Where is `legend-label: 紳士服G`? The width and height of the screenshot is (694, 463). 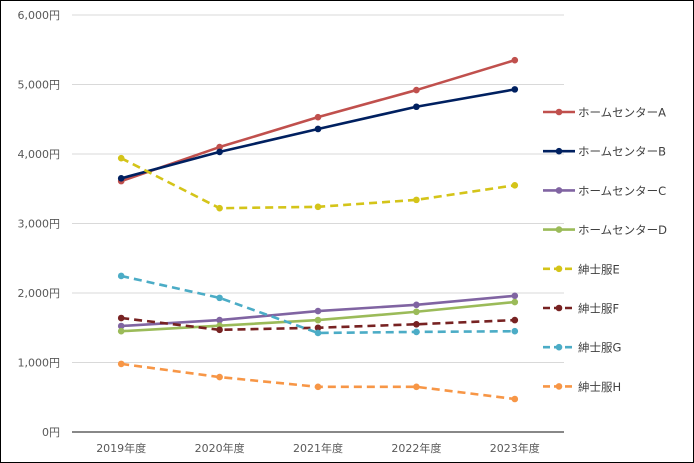
legend-label: 紳士服G is located at coordinates (599, 348).